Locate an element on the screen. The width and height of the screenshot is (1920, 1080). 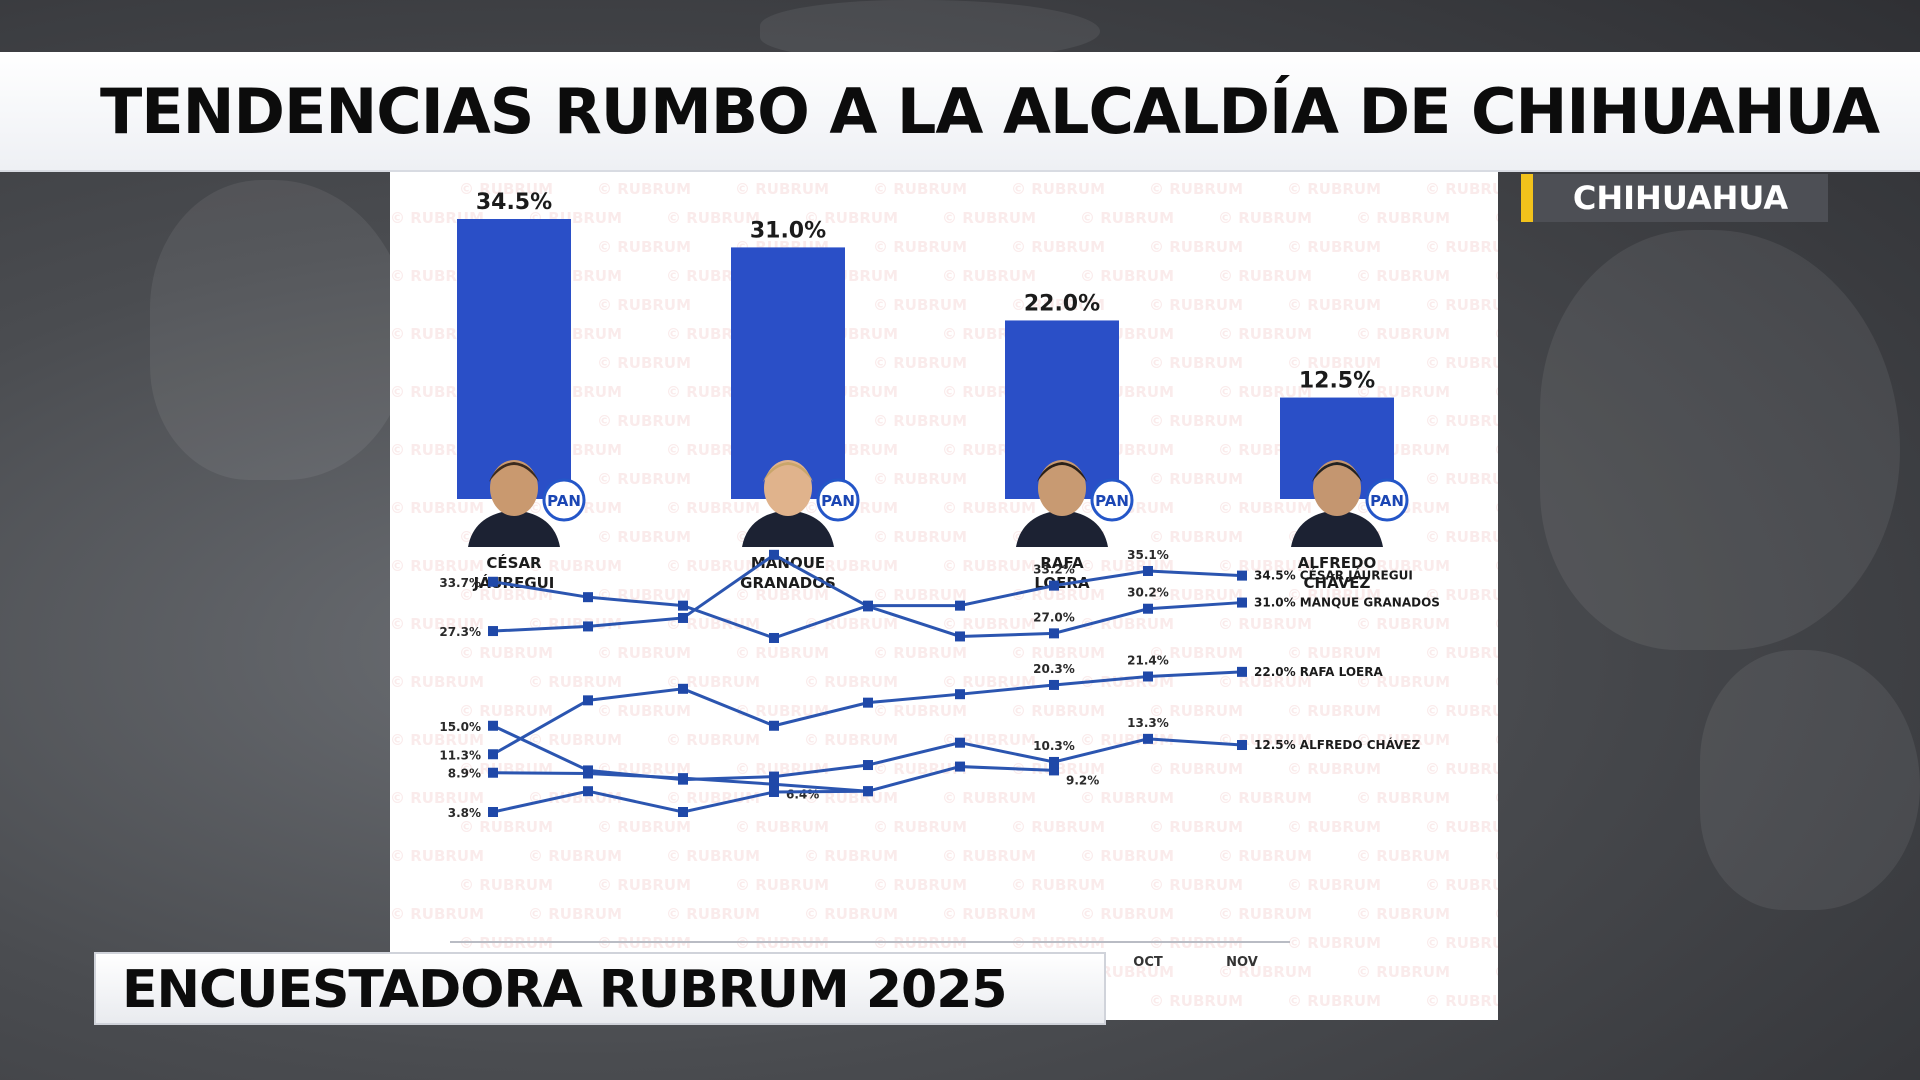
footer-caption: ENCUESTADORA RUBRUM 2025 is located at coordinates (565, 990).